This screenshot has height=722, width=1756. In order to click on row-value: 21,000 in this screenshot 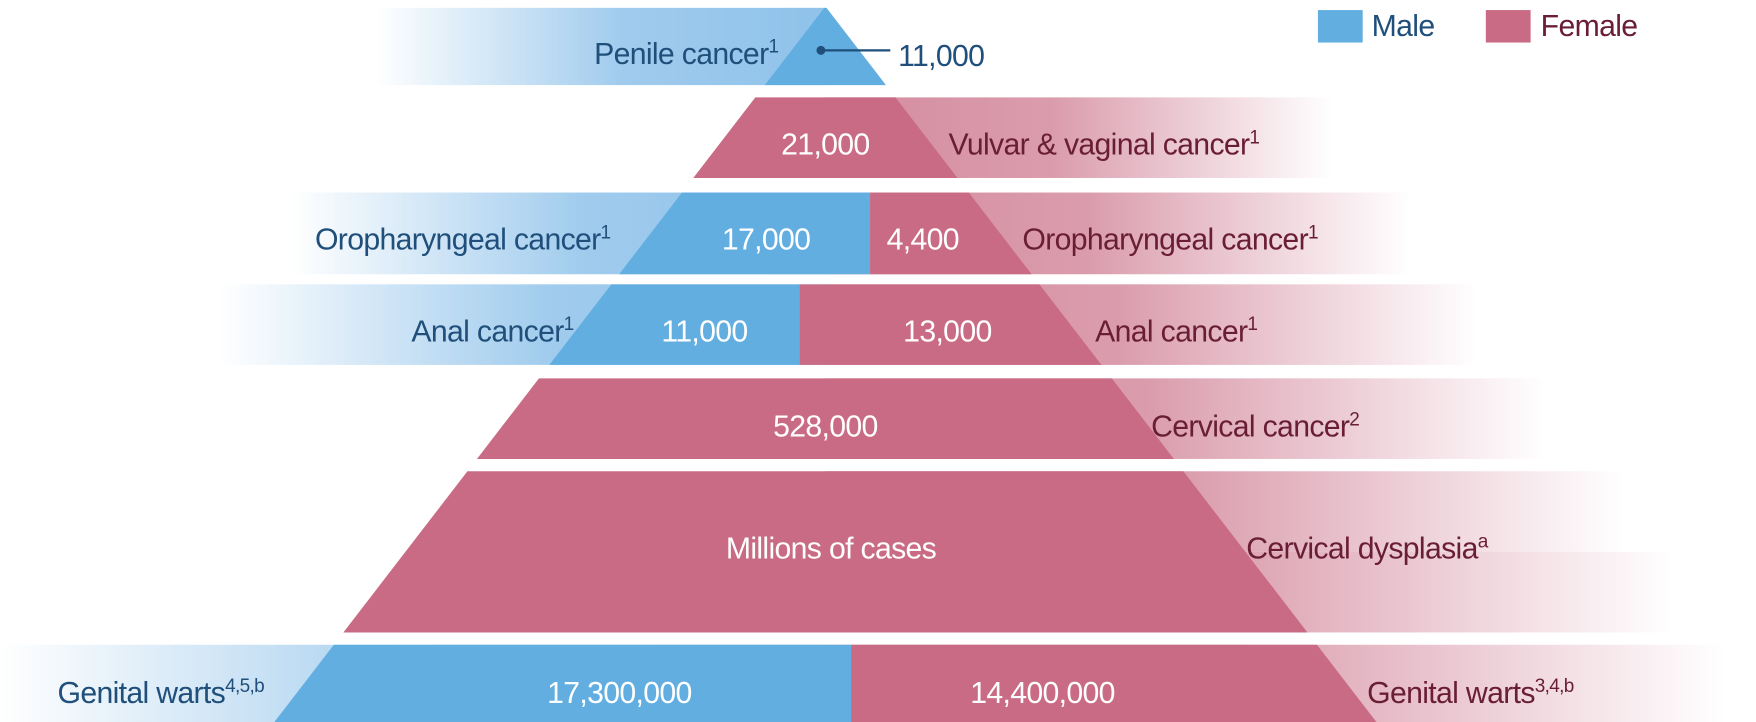, I will do `click(825, 144)`.